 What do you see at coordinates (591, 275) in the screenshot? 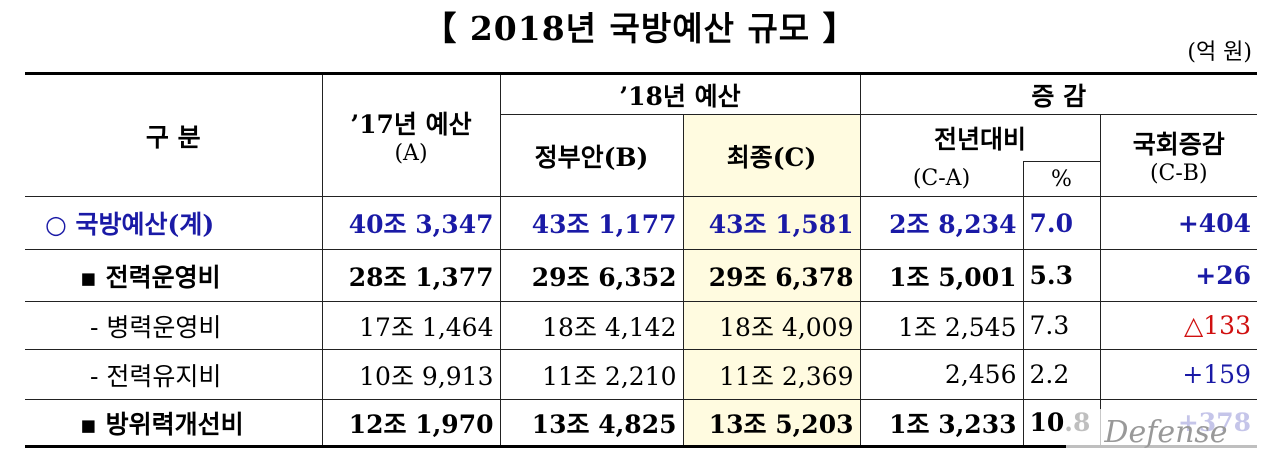
I see `cell: 29조 6,352` at bounding box center [591, 275].